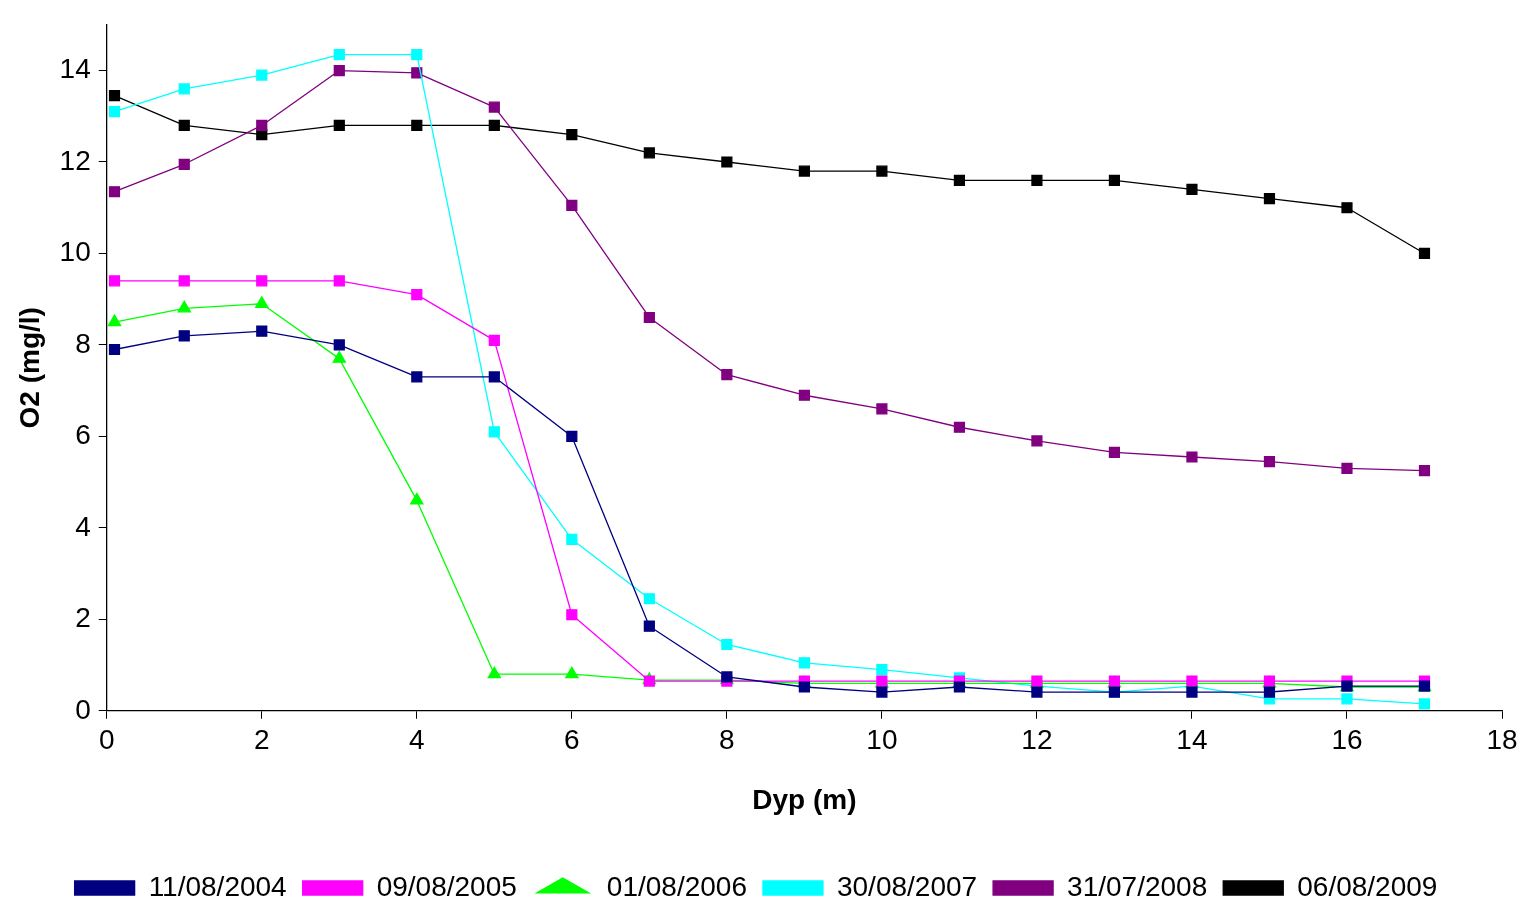 The width and height of the screenshot is (1536, 912). Describe the element at coordinates (907, 886) in the screenshot. I see `legend-label: 30/08/2007` at that location.